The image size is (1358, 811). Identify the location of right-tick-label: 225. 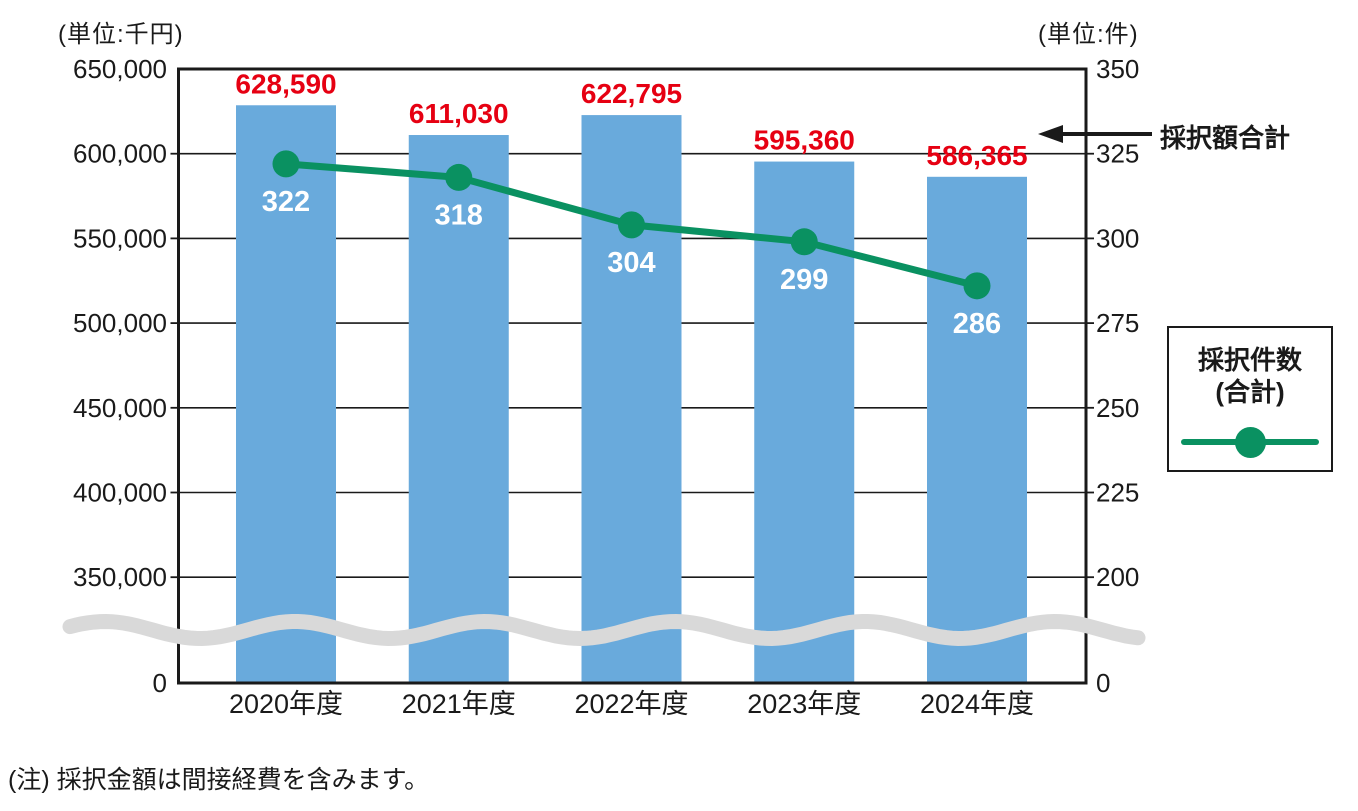
(1117, 493).